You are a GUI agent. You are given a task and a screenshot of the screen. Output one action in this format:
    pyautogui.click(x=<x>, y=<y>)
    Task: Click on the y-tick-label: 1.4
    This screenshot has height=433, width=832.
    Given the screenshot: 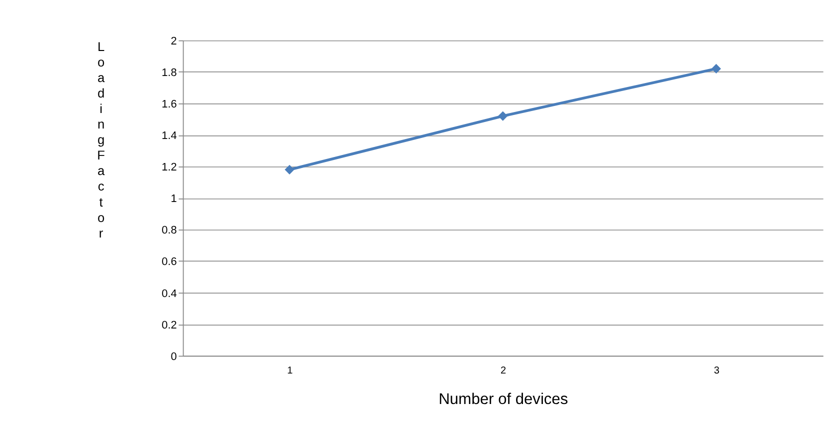 What is the action you would take?
    pyautogui.click(x=169, y=136)
    